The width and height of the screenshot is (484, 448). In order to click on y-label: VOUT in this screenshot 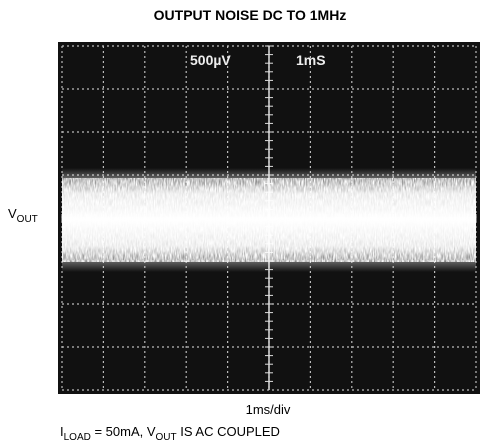, I will do `click(23, 215)`.